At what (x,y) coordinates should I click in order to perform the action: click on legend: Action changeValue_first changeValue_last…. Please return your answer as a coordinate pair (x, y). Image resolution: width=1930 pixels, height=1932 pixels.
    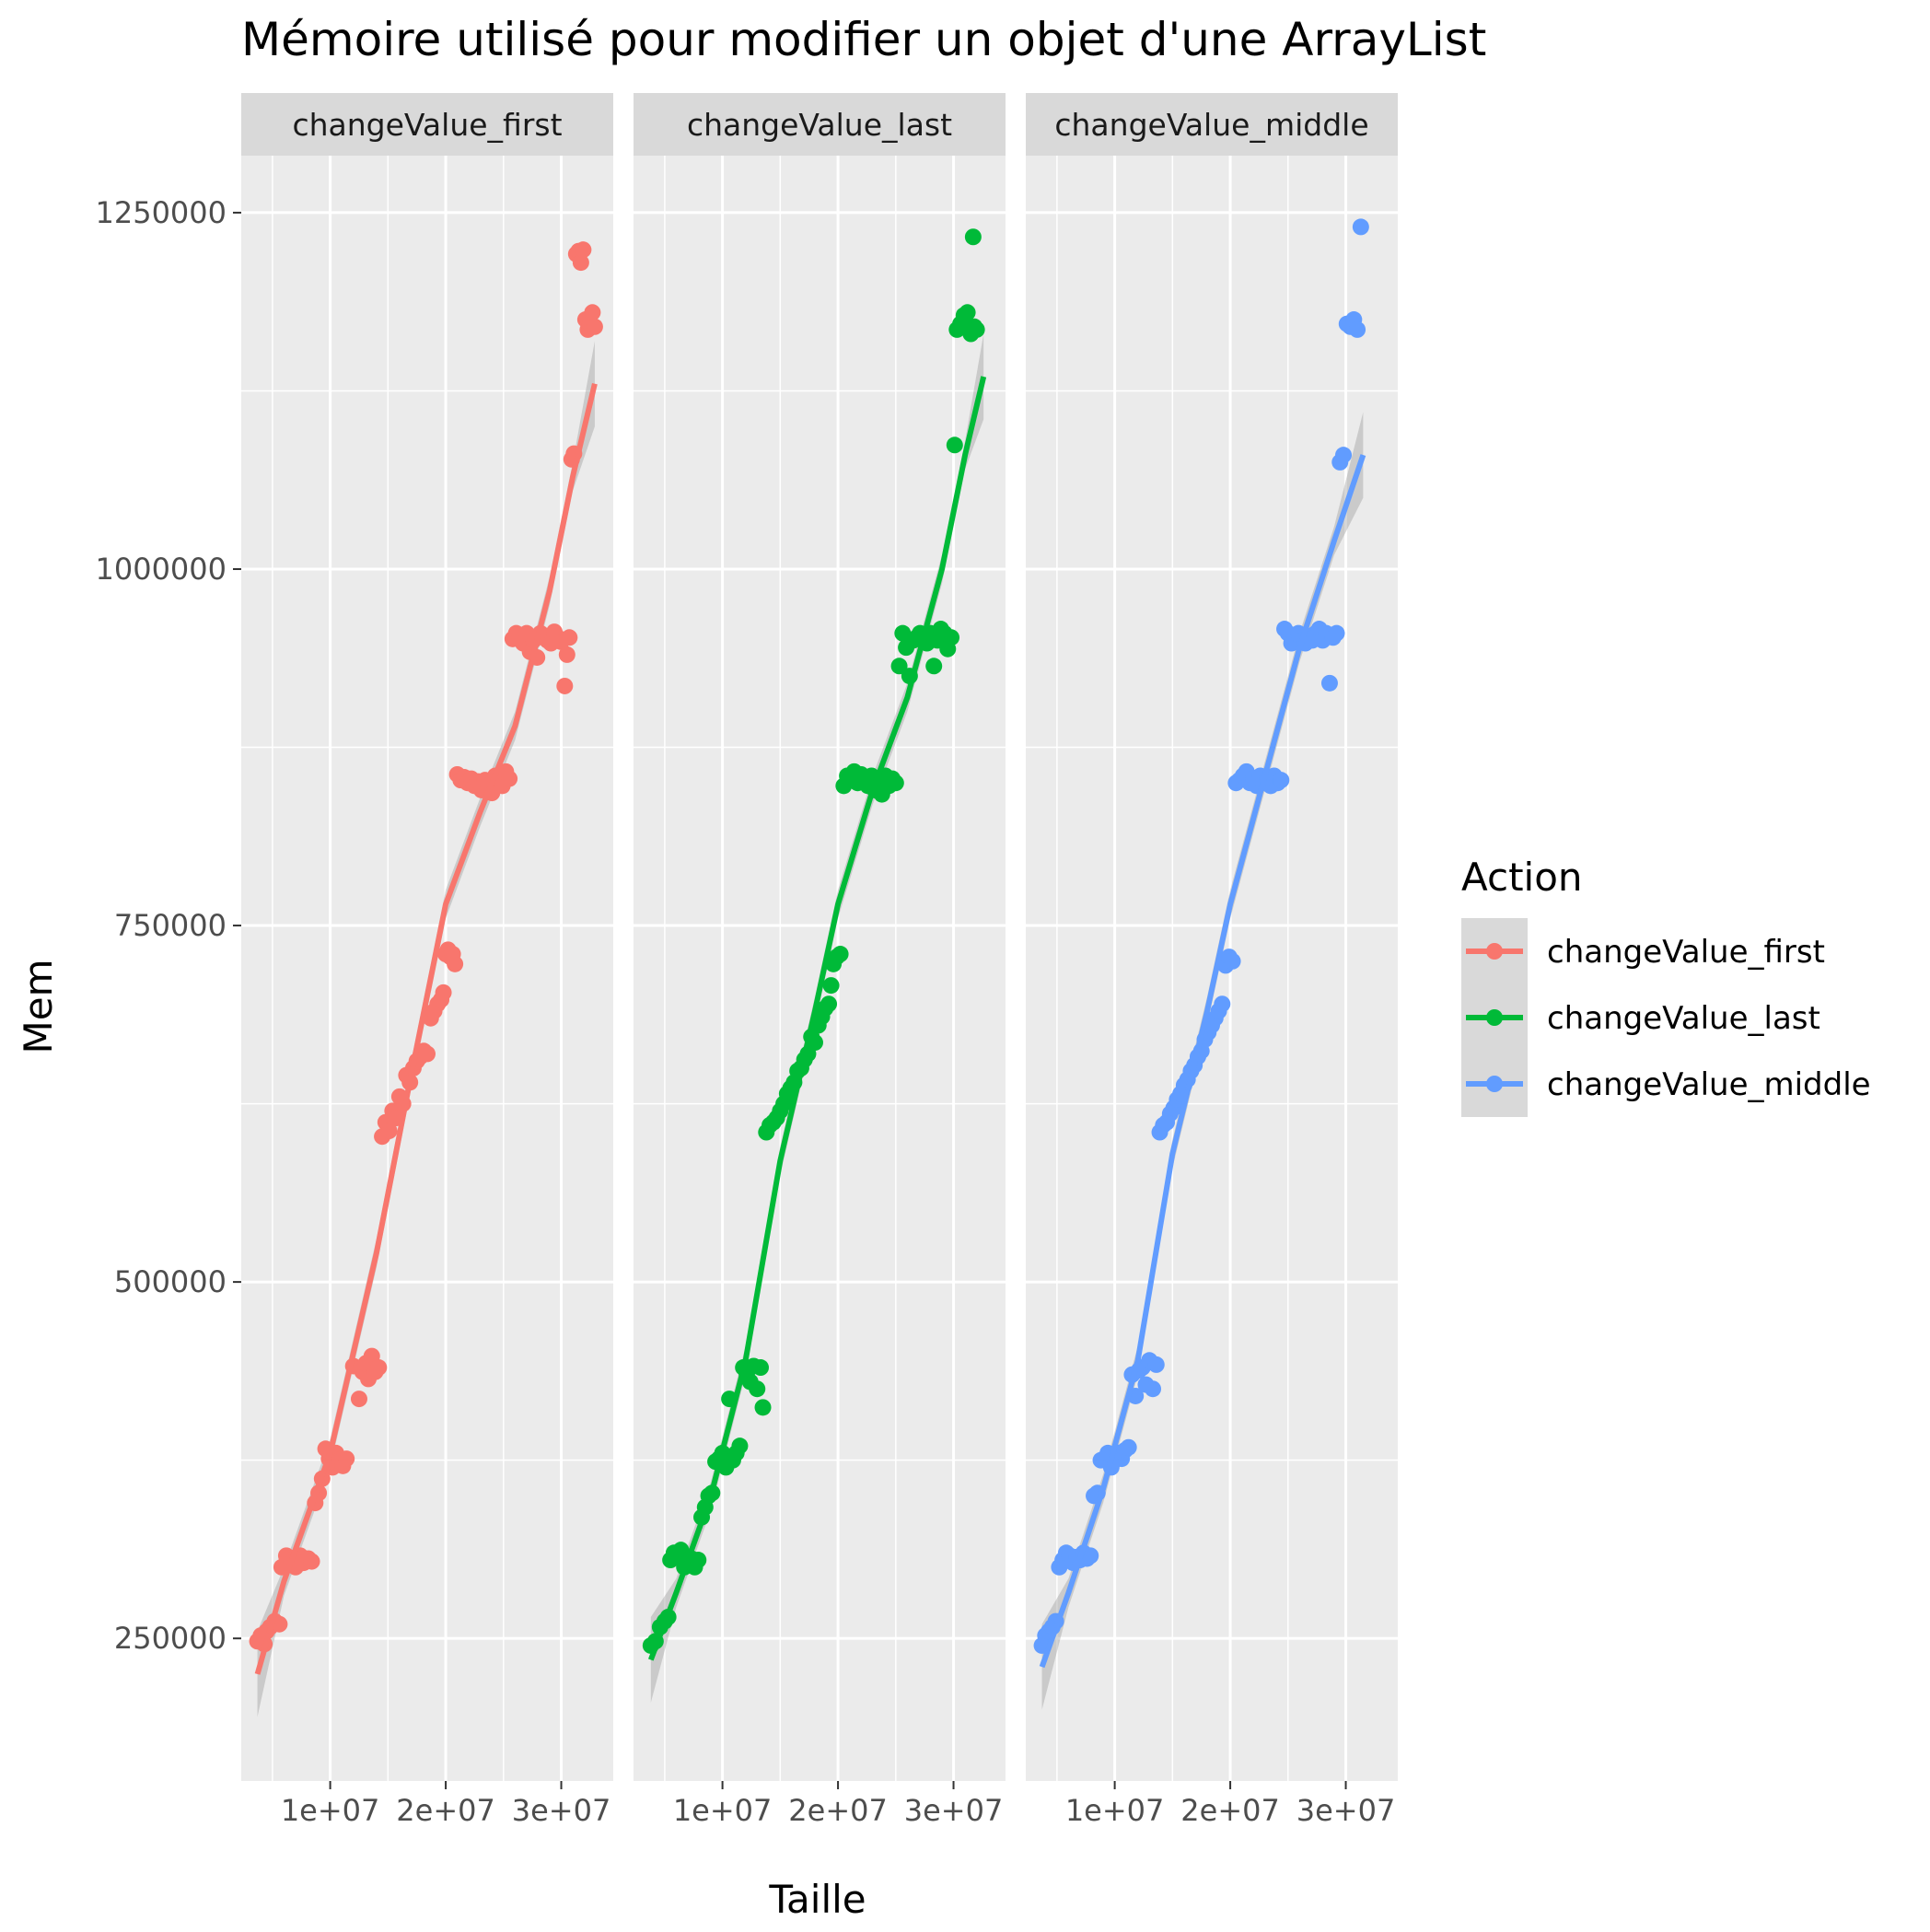
    Looking at the image, I should click on (1666, 986).